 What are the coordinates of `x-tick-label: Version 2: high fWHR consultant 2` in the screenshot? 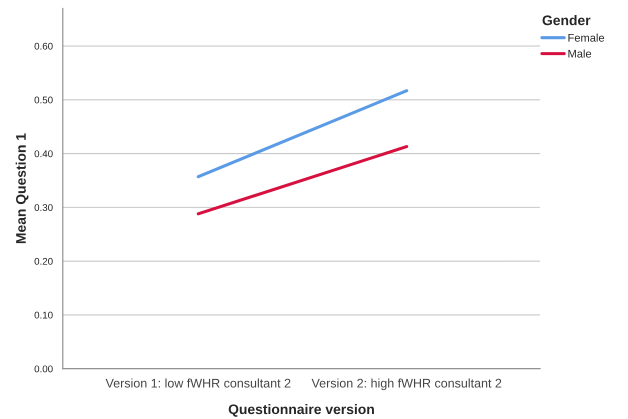 It's located at (407, 384).